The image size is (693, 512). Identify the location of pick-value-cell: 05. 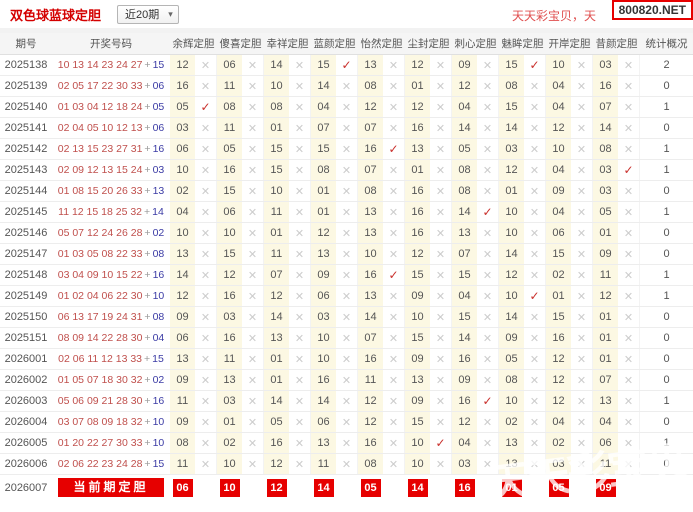
(276, 422).